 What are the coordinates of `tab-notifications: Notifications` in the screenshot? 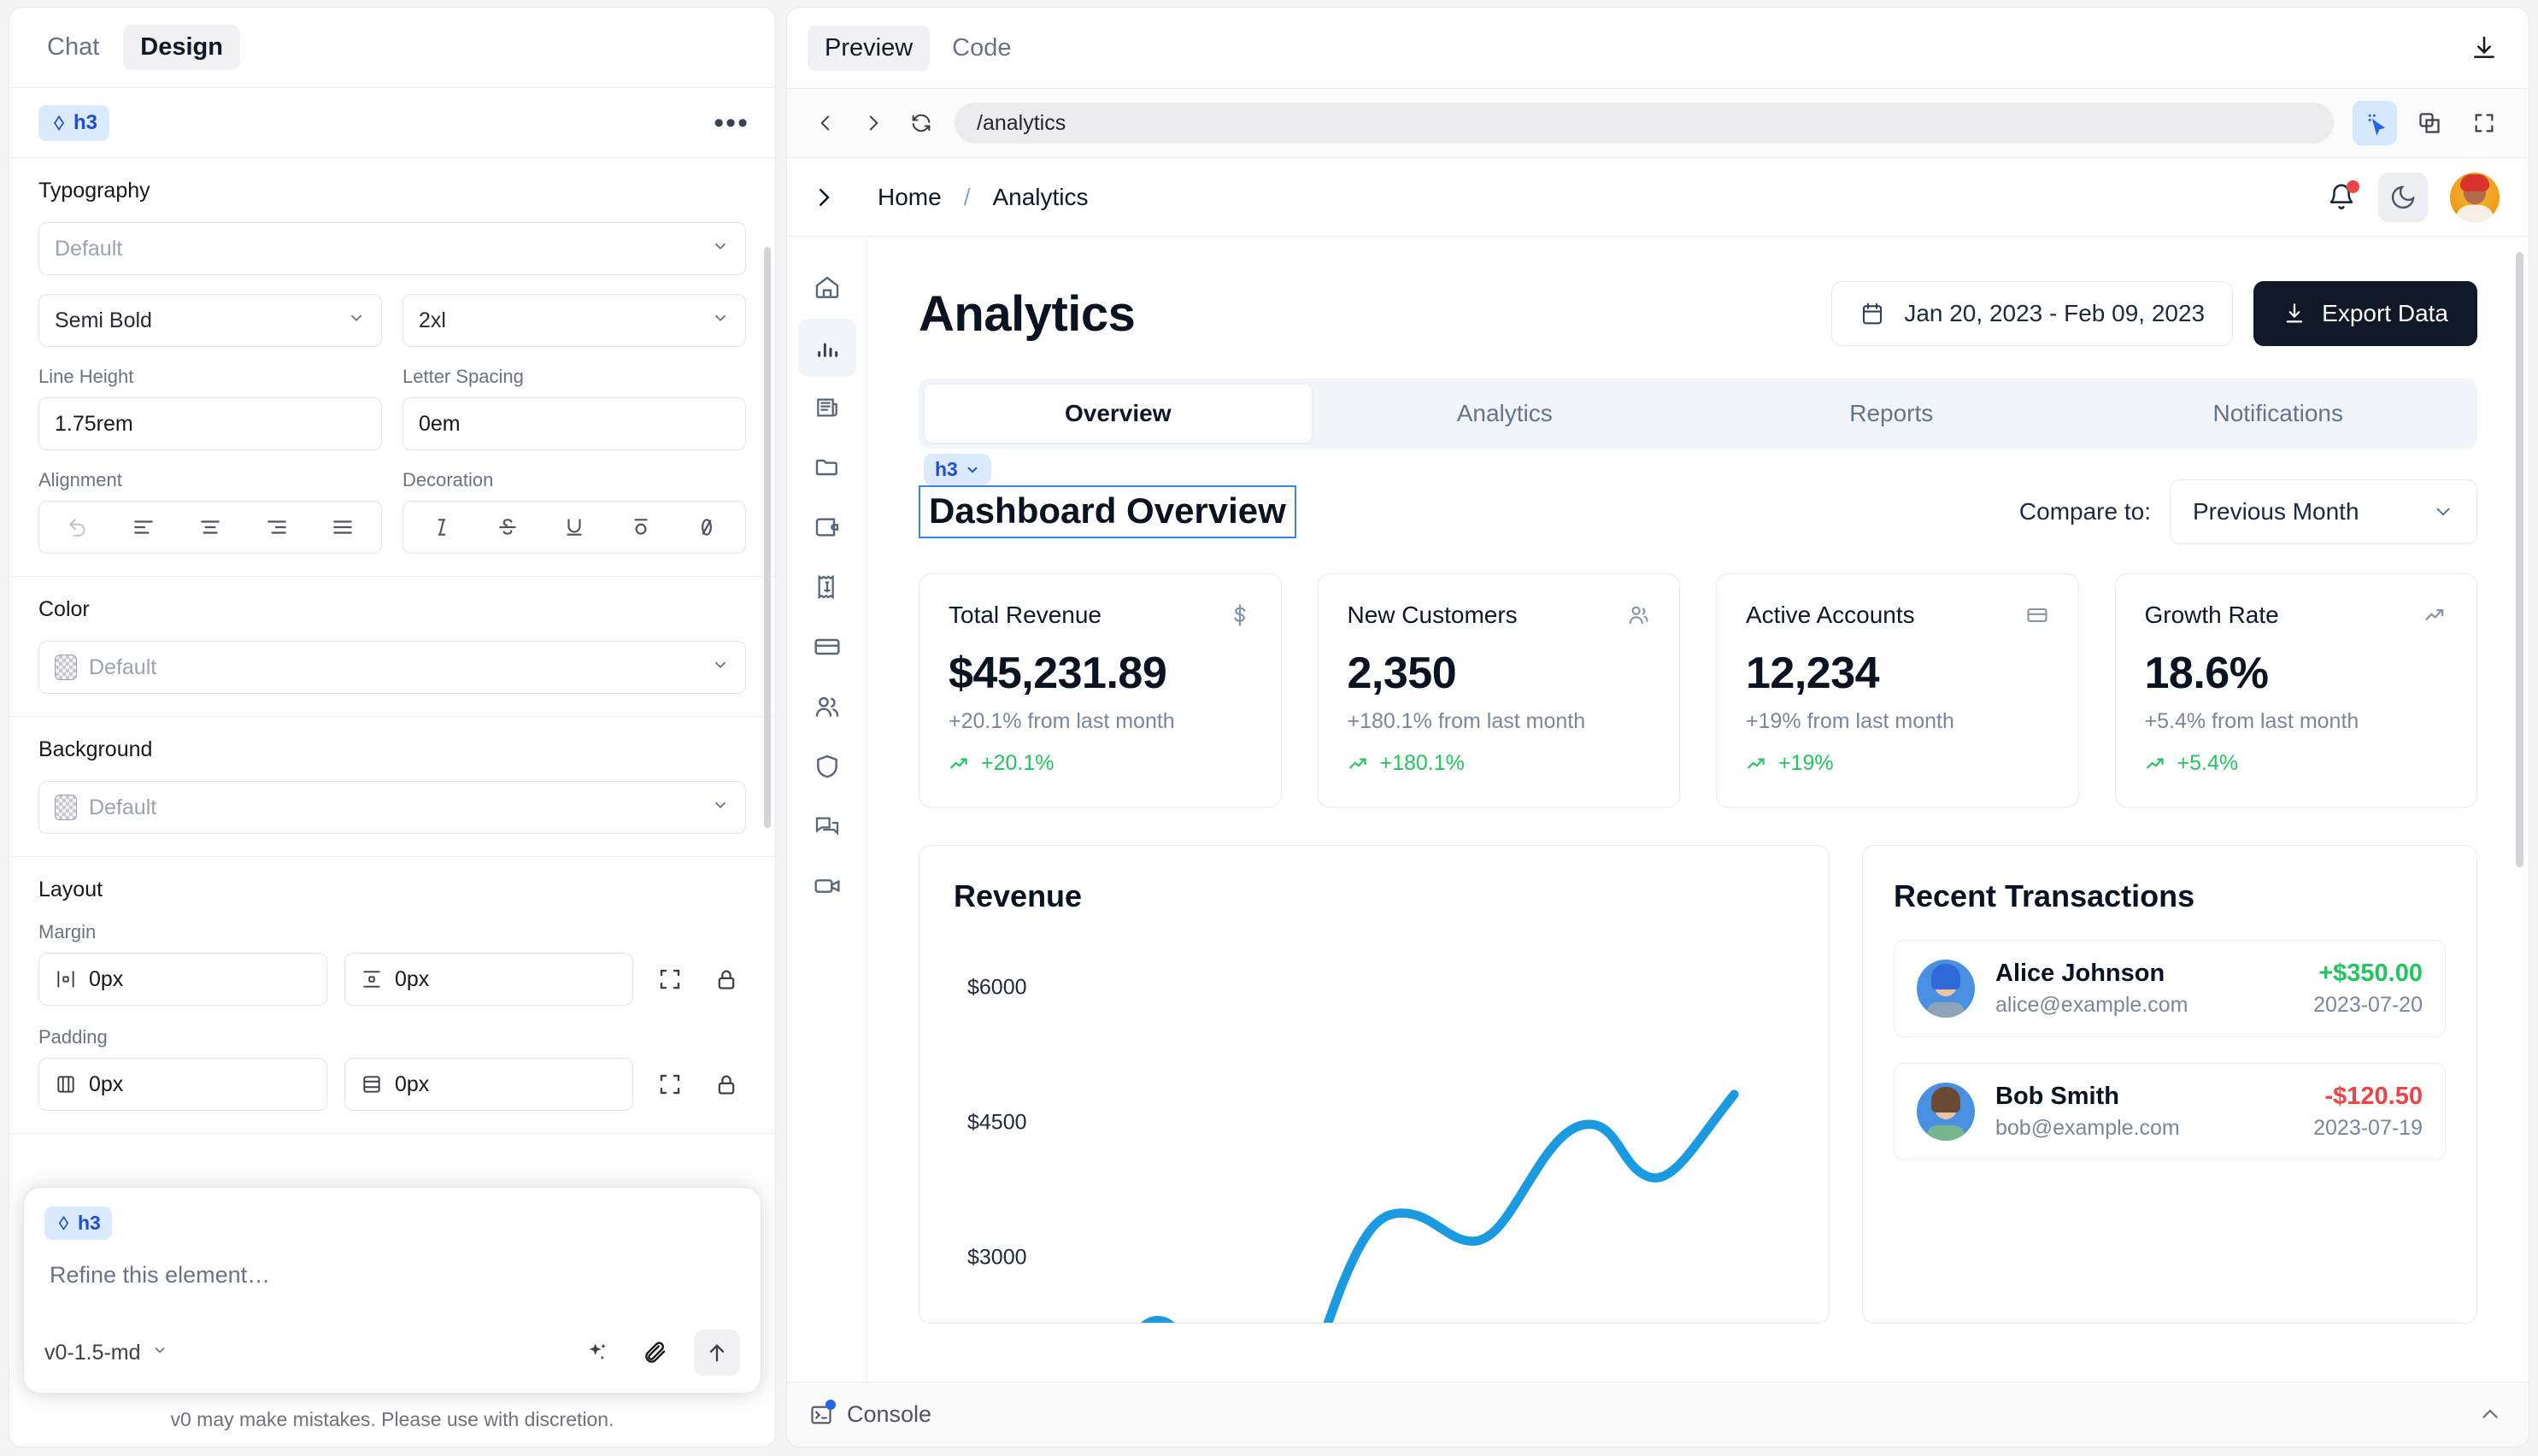 It's located at (2277, 413).